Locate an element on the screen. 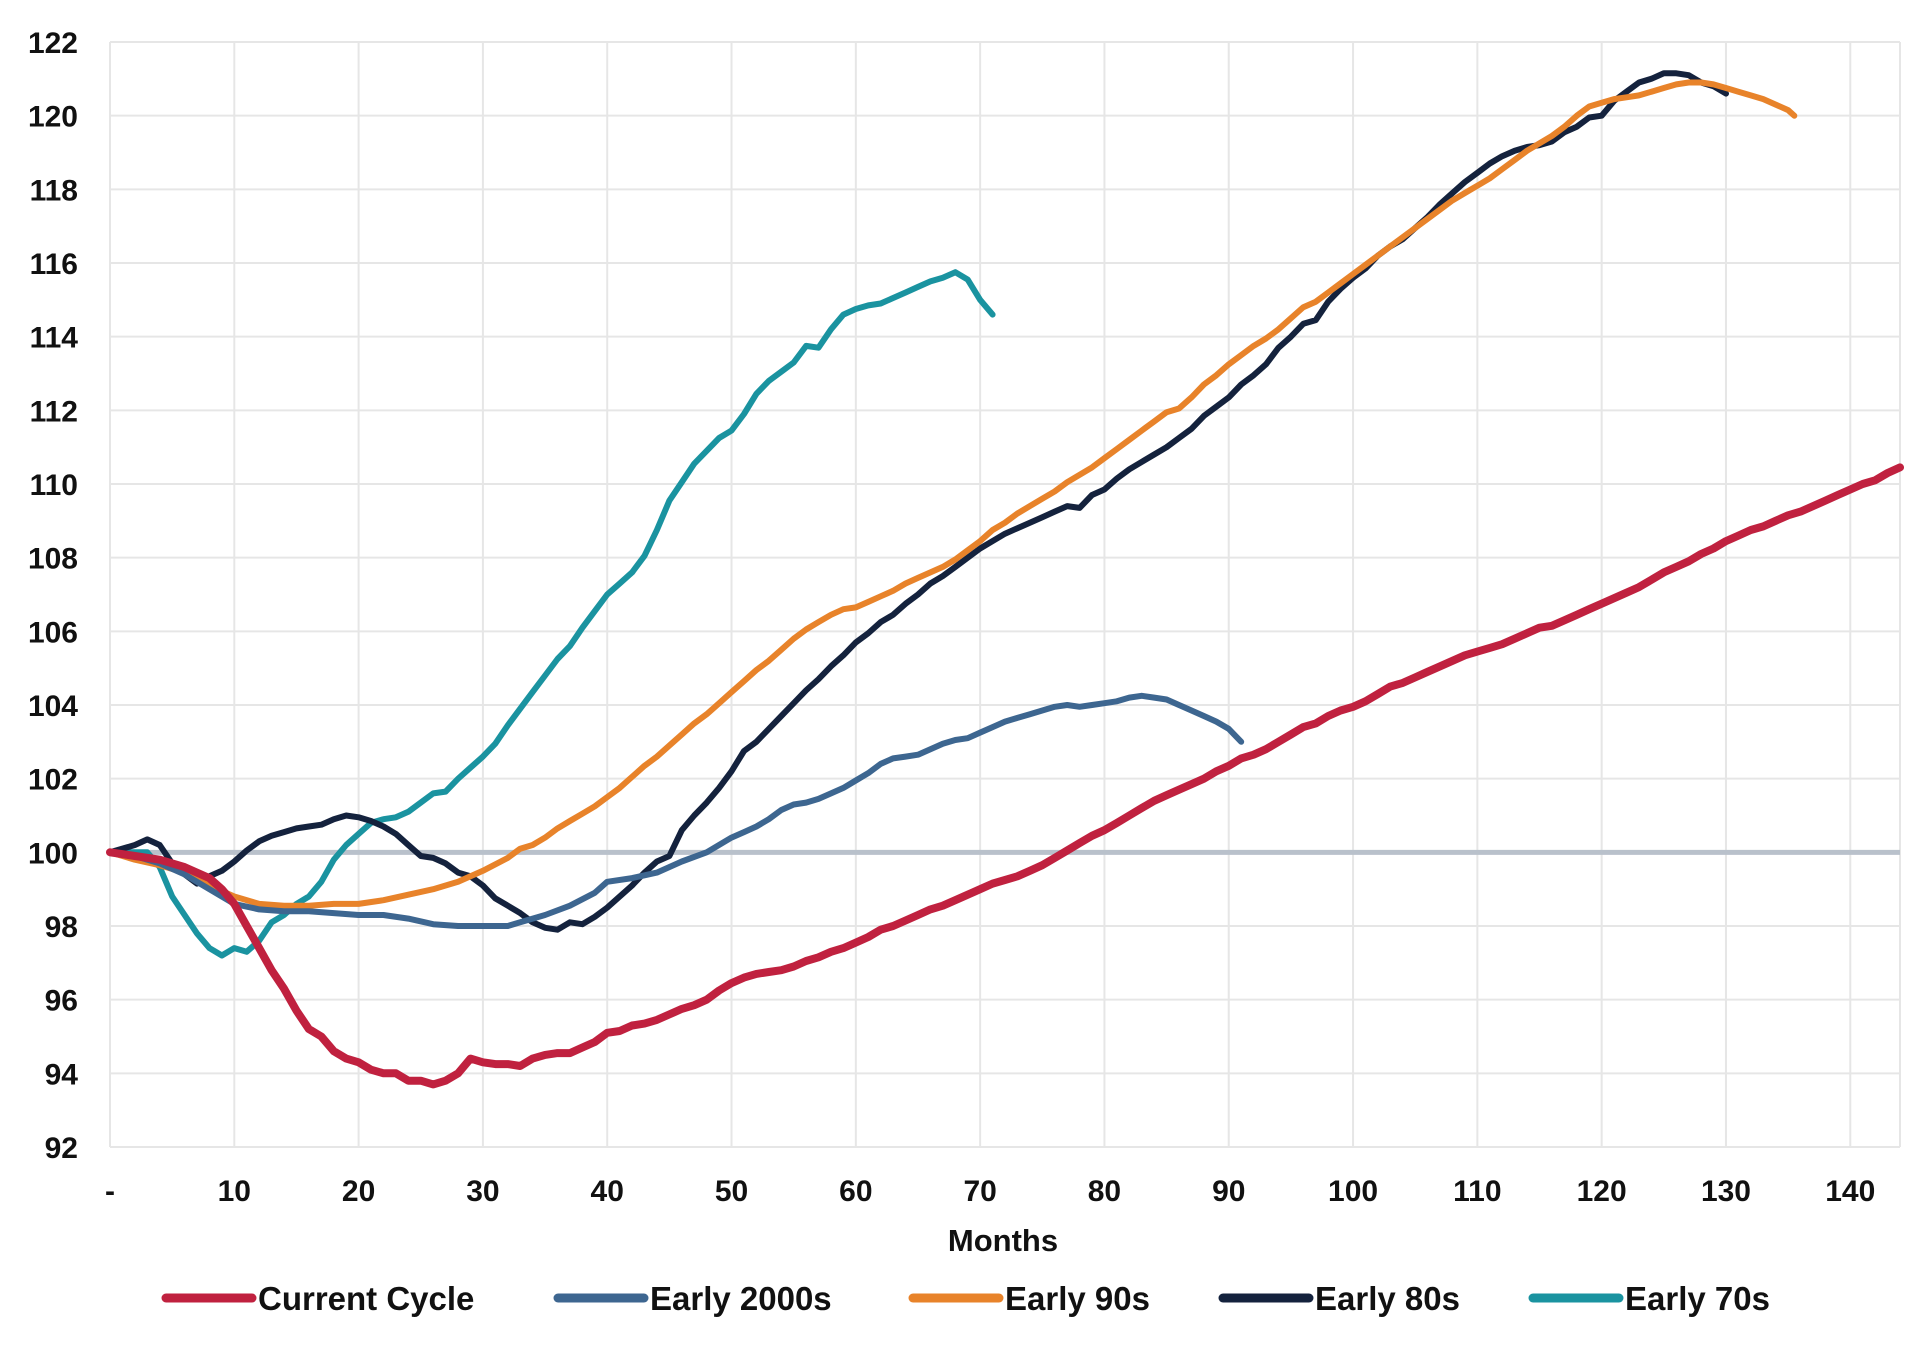  x-tick-label: 130 is located at coordinates (1726, 1191).